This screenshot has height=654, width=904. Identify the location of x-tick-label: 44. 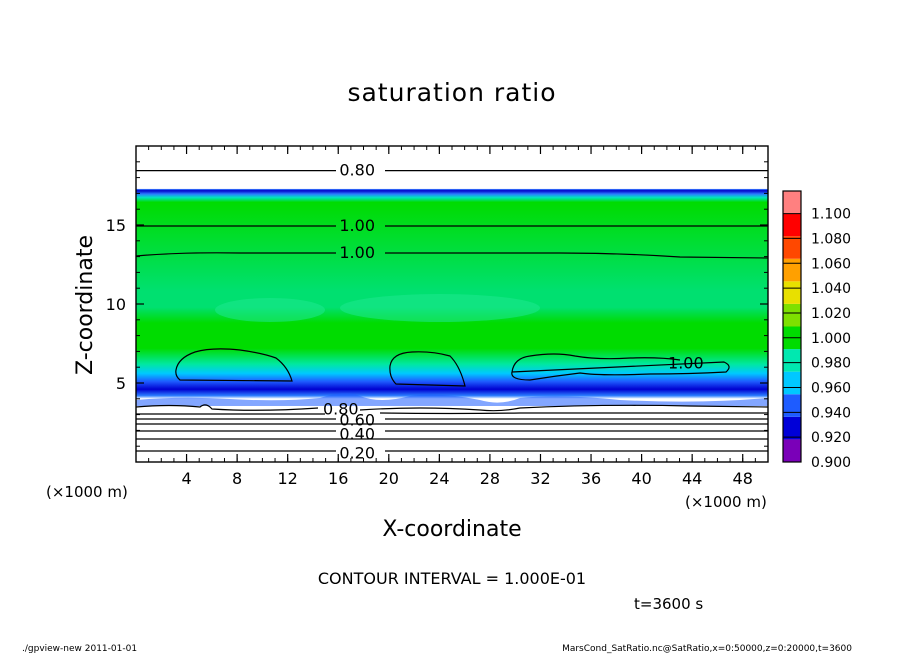
(692, 478).